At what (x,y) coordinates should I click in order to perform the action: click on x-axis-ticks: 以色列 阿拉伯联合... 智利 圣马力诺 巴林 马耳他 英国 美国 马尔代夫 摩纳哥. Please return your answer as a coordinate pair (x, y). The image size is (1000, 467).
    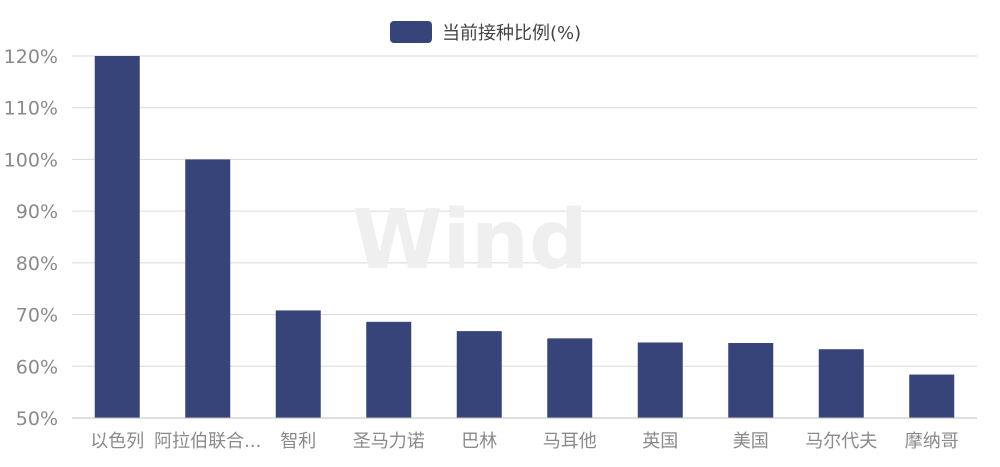
    Looking at the image, I should click on (524, 441).